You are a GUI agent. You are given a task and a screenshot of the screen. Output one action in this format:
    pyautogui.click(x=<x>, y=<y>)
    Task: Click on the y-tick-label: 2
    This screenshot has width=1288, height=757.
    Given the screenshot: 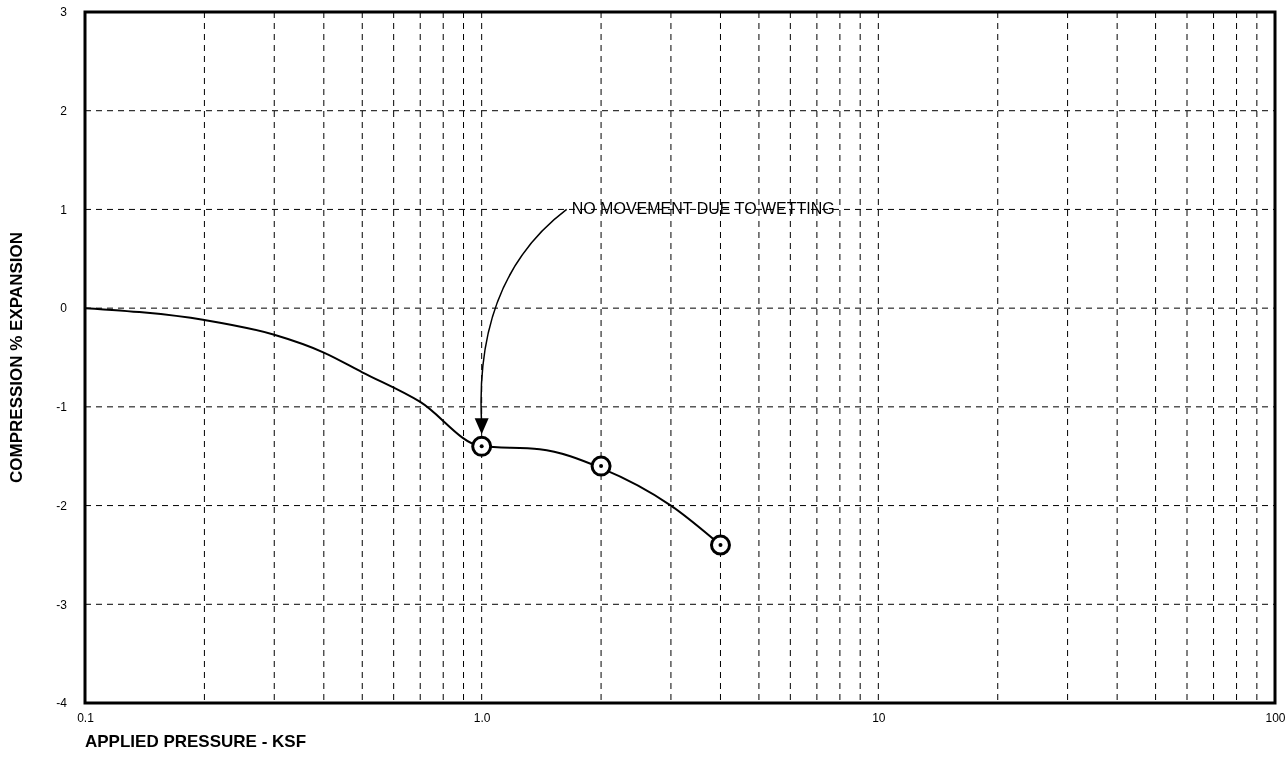 What is the action you would take?
    pyautogui.click(x=64, y=111)
    